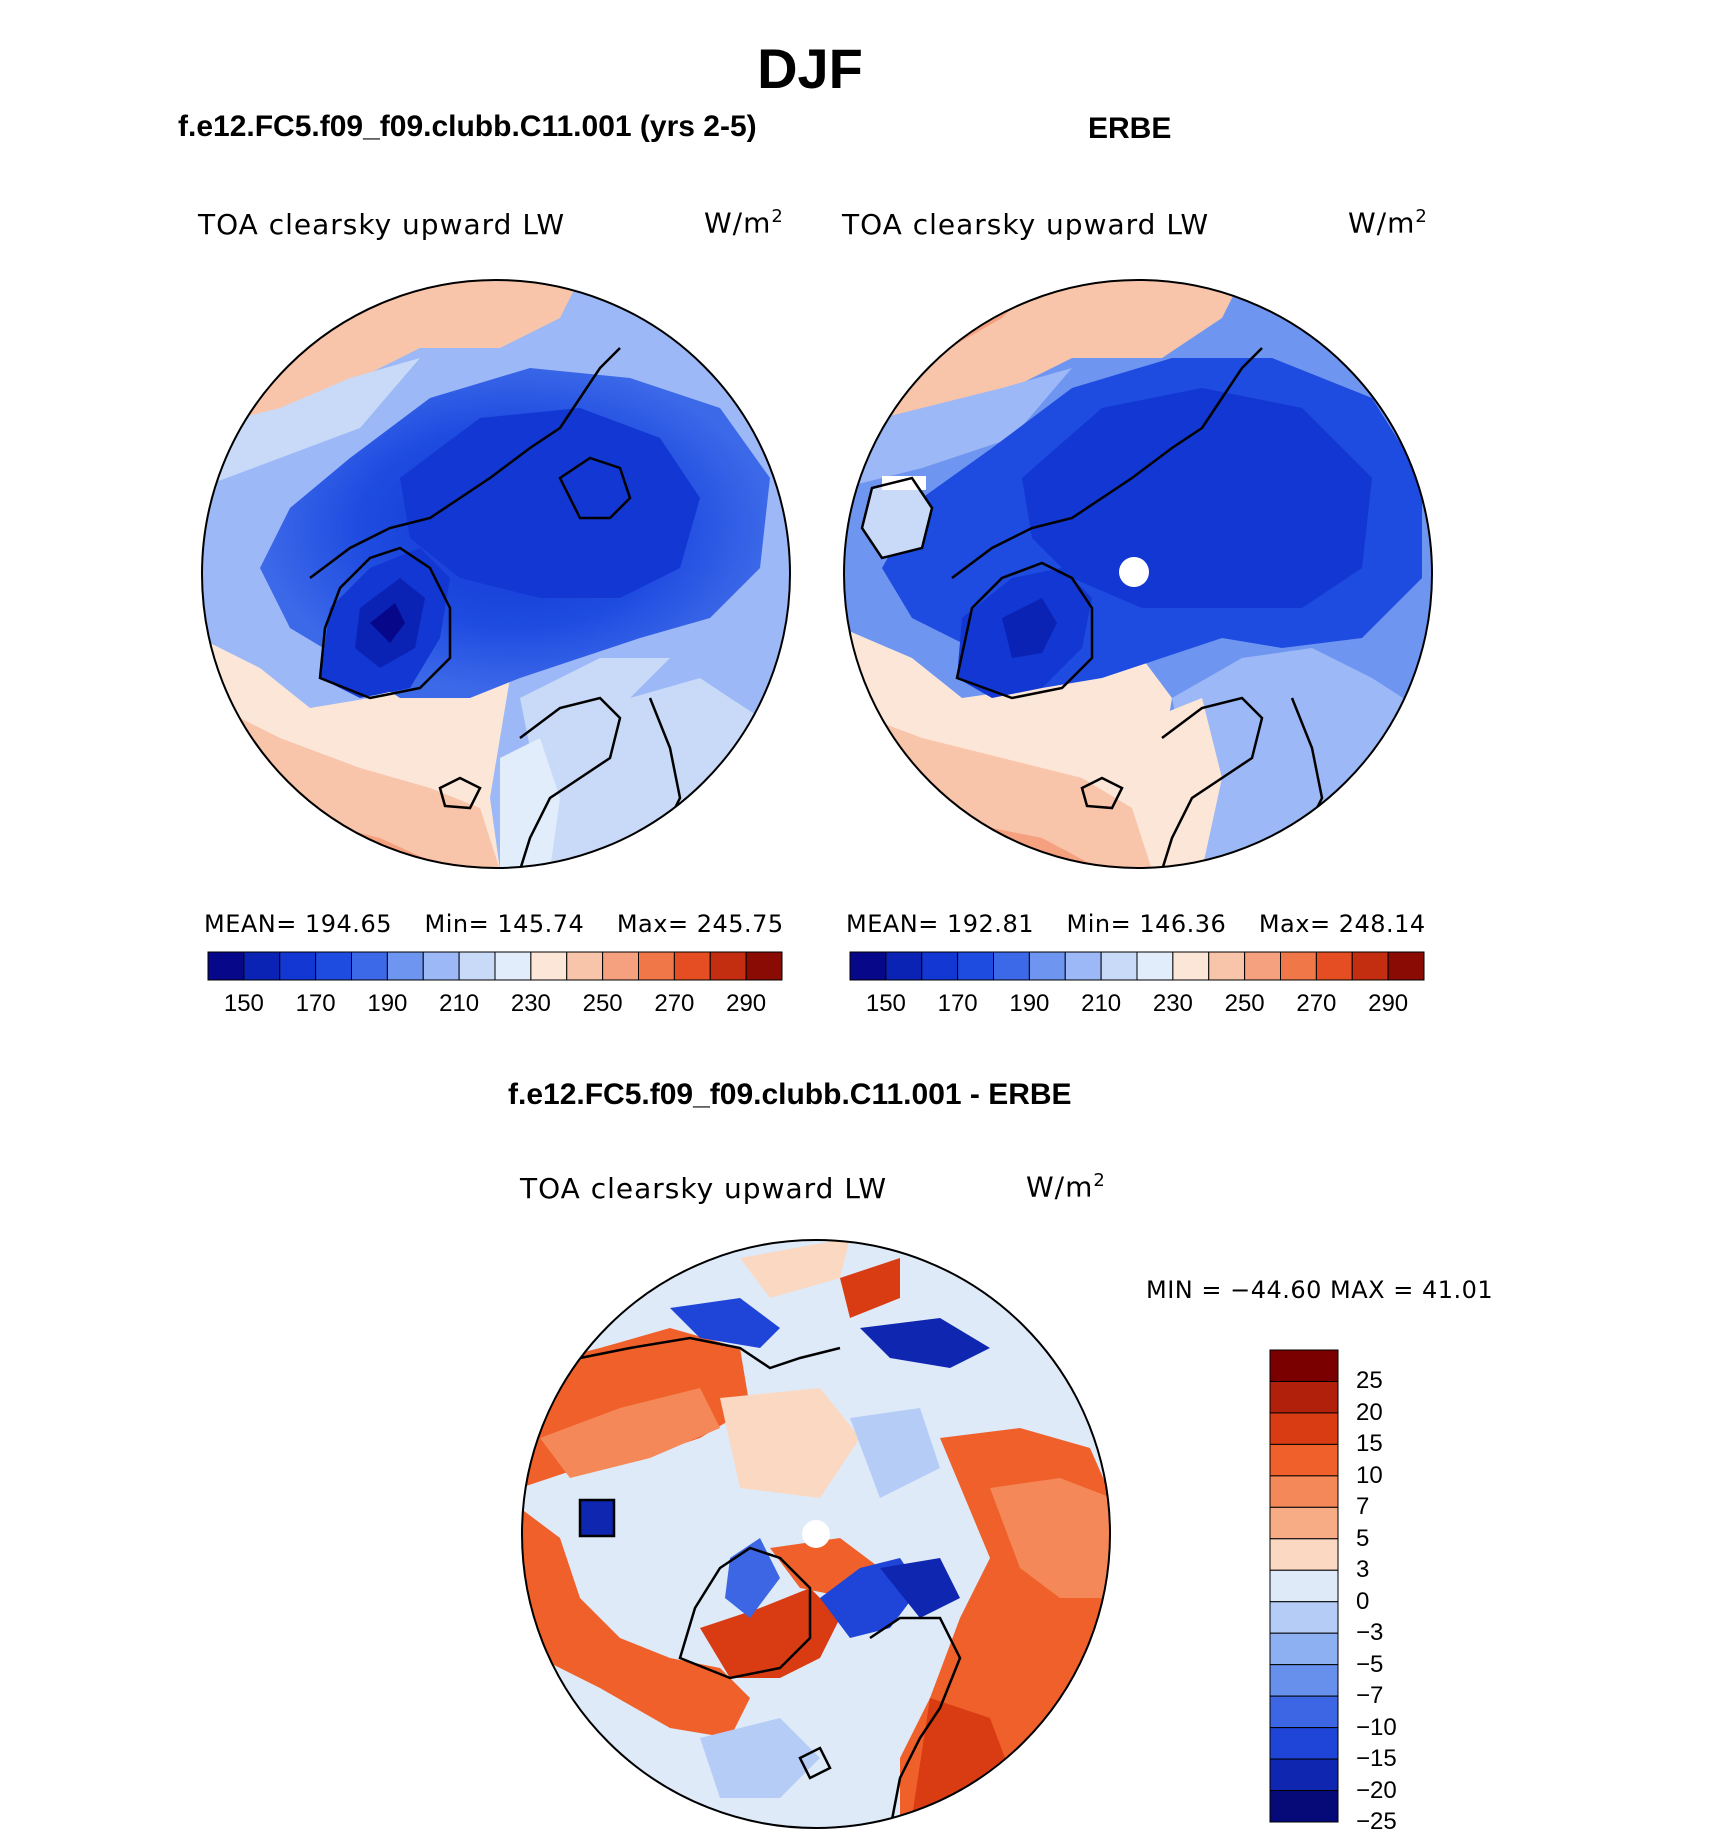 The height and width of the screenshot is (1840, 1710). Describe the element at coordinates (459, 1003) in the screenshot. I see `model-colorbar-tick-label: 210` at that location.